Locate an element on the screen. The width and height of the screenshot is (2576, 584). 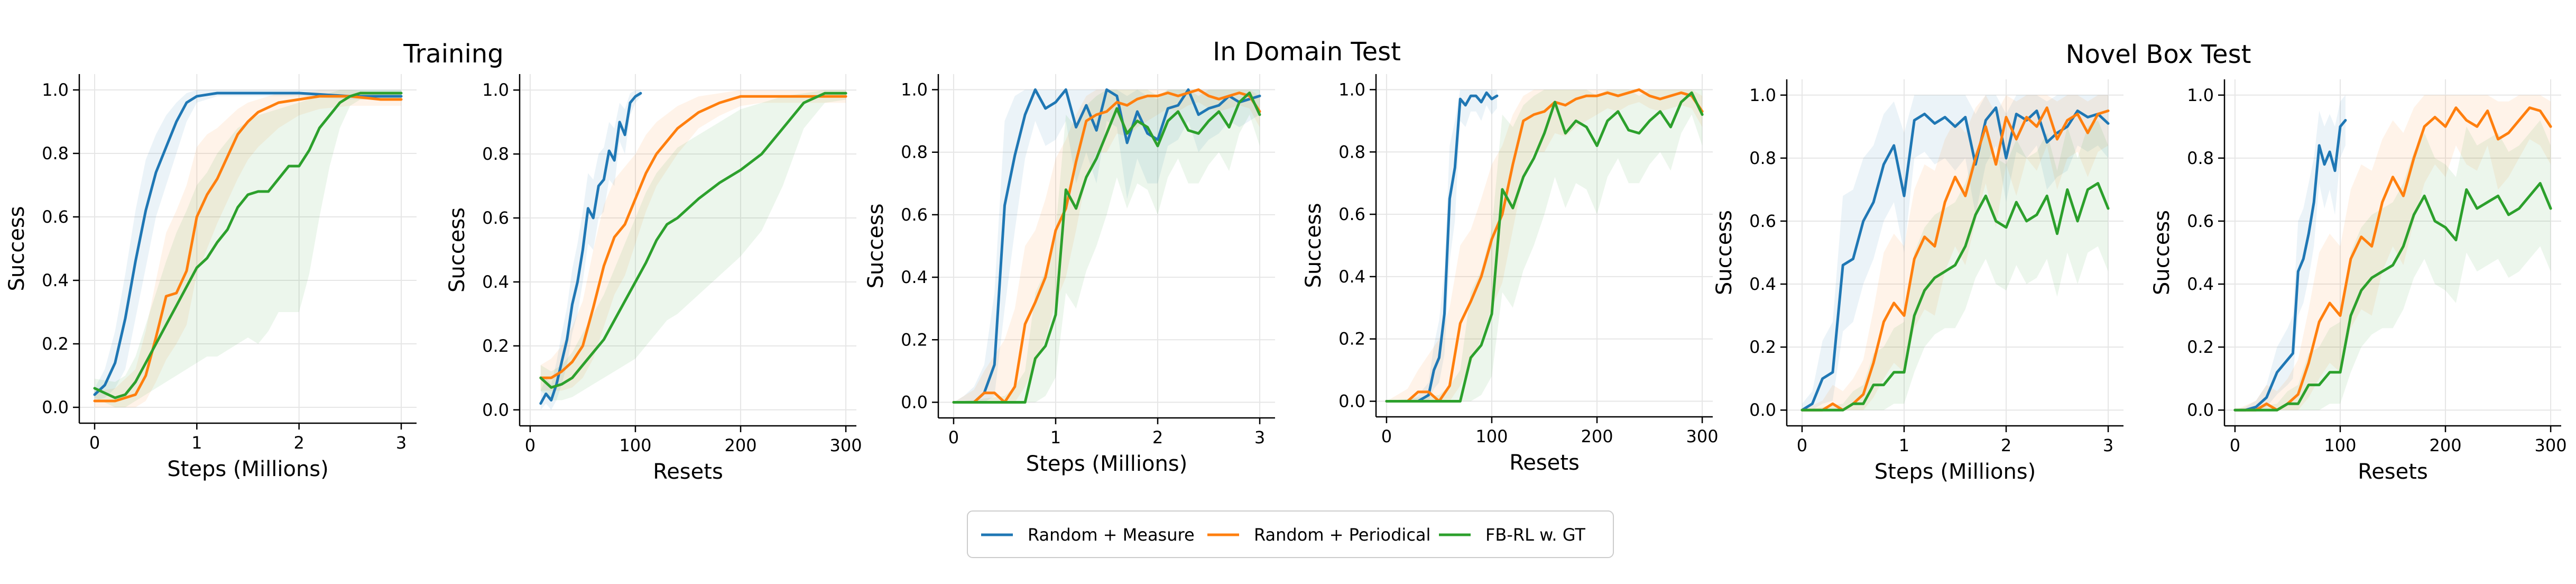
legend-label-fb-rl-gt: FB-RL w. GT is located at coordinates (1535, 535).